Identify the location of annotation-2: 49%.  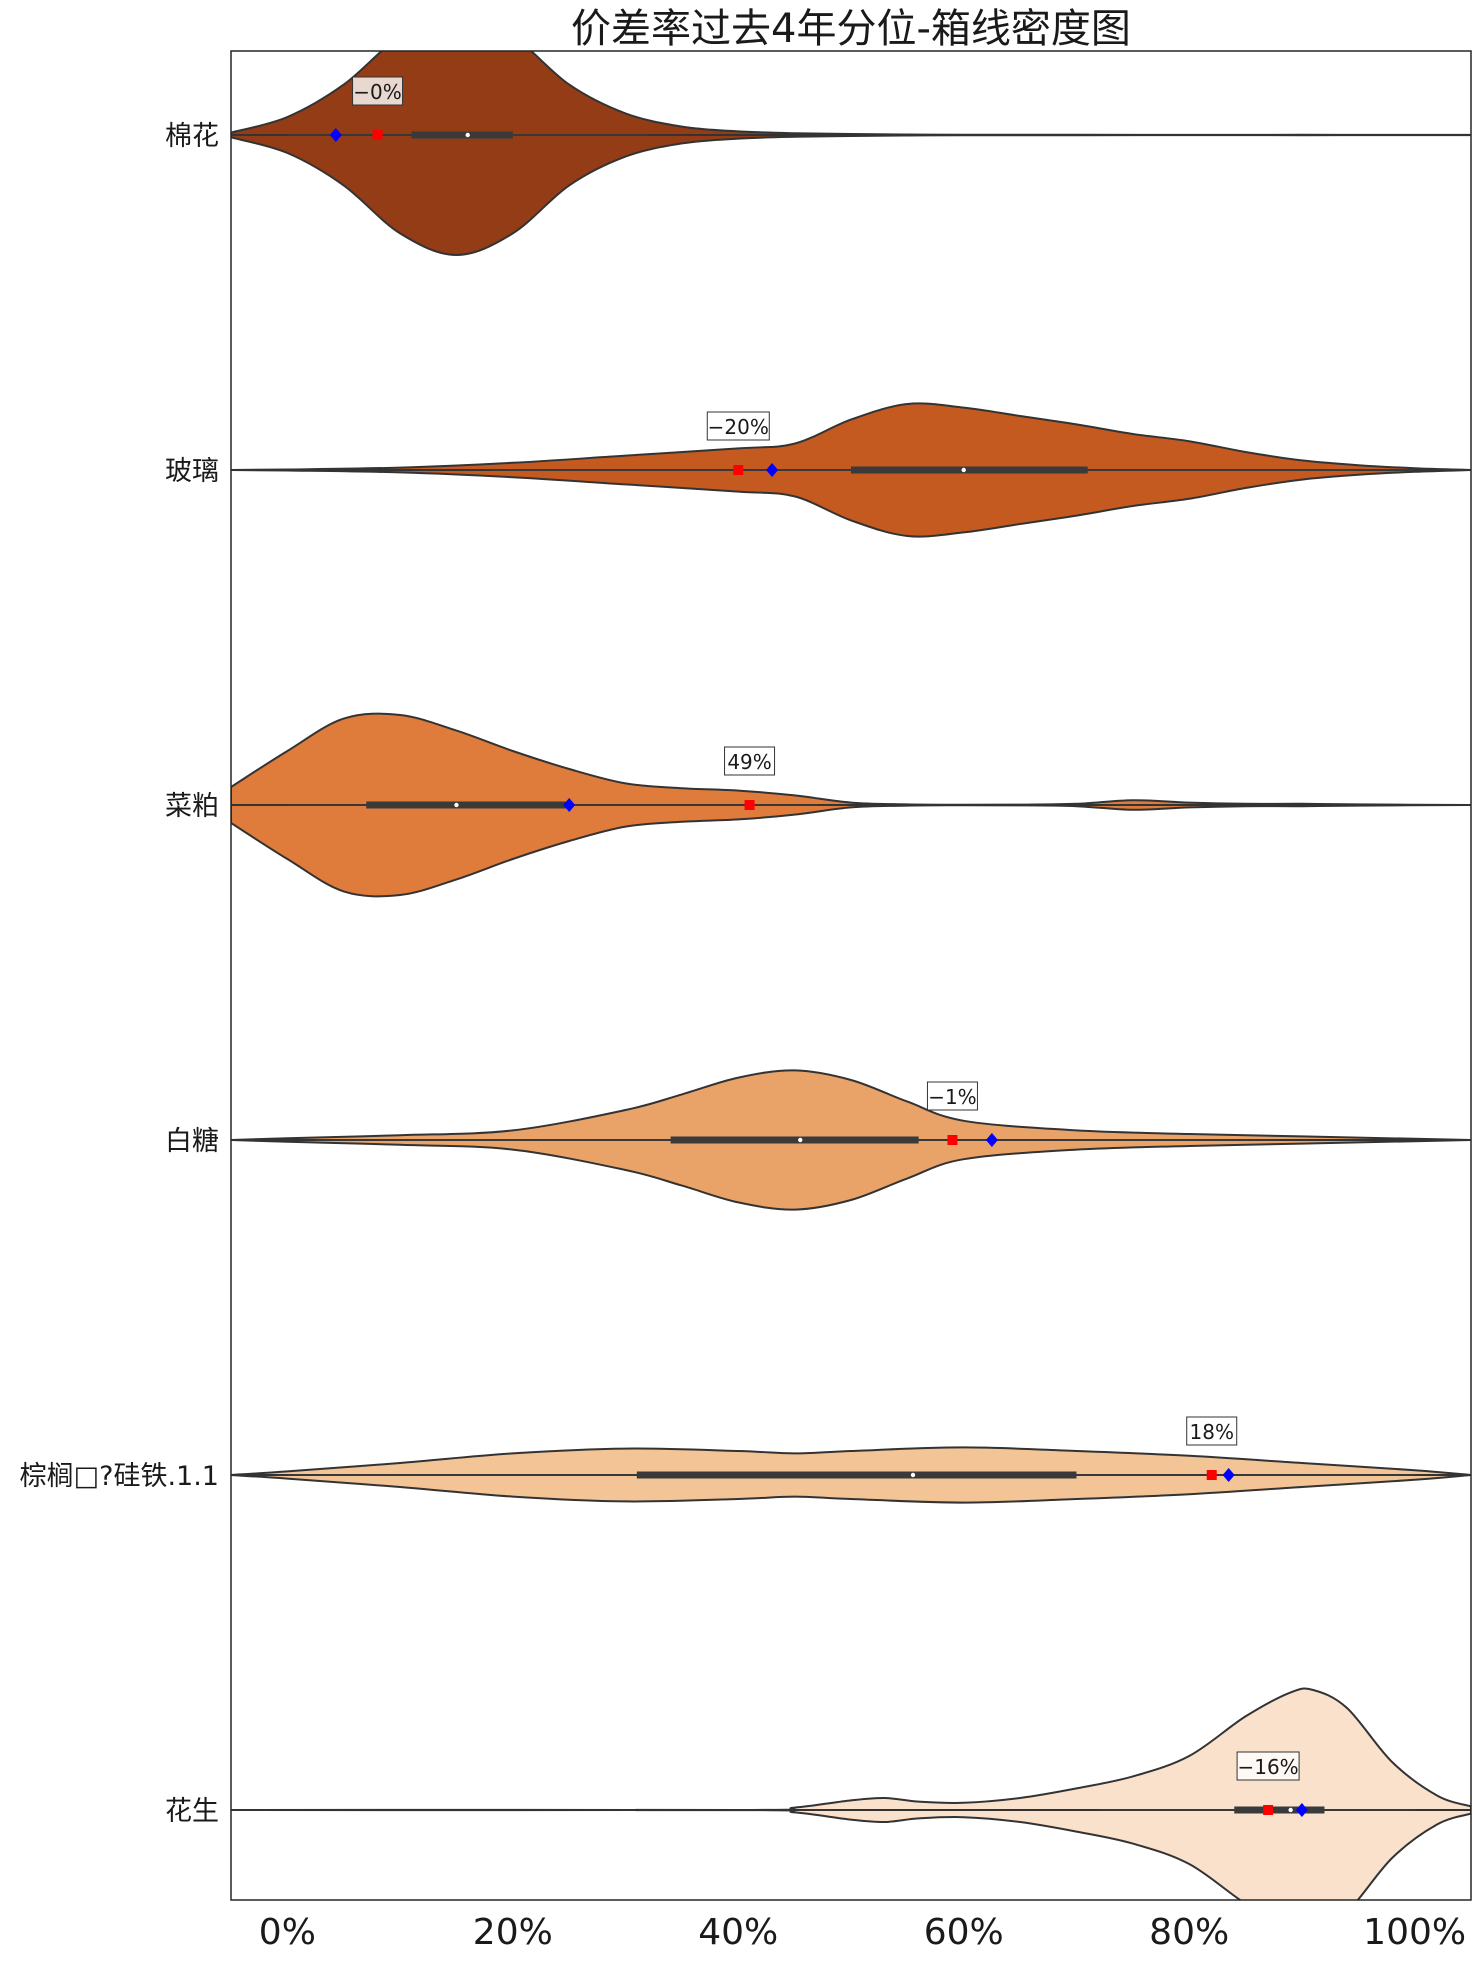
(750, 761).